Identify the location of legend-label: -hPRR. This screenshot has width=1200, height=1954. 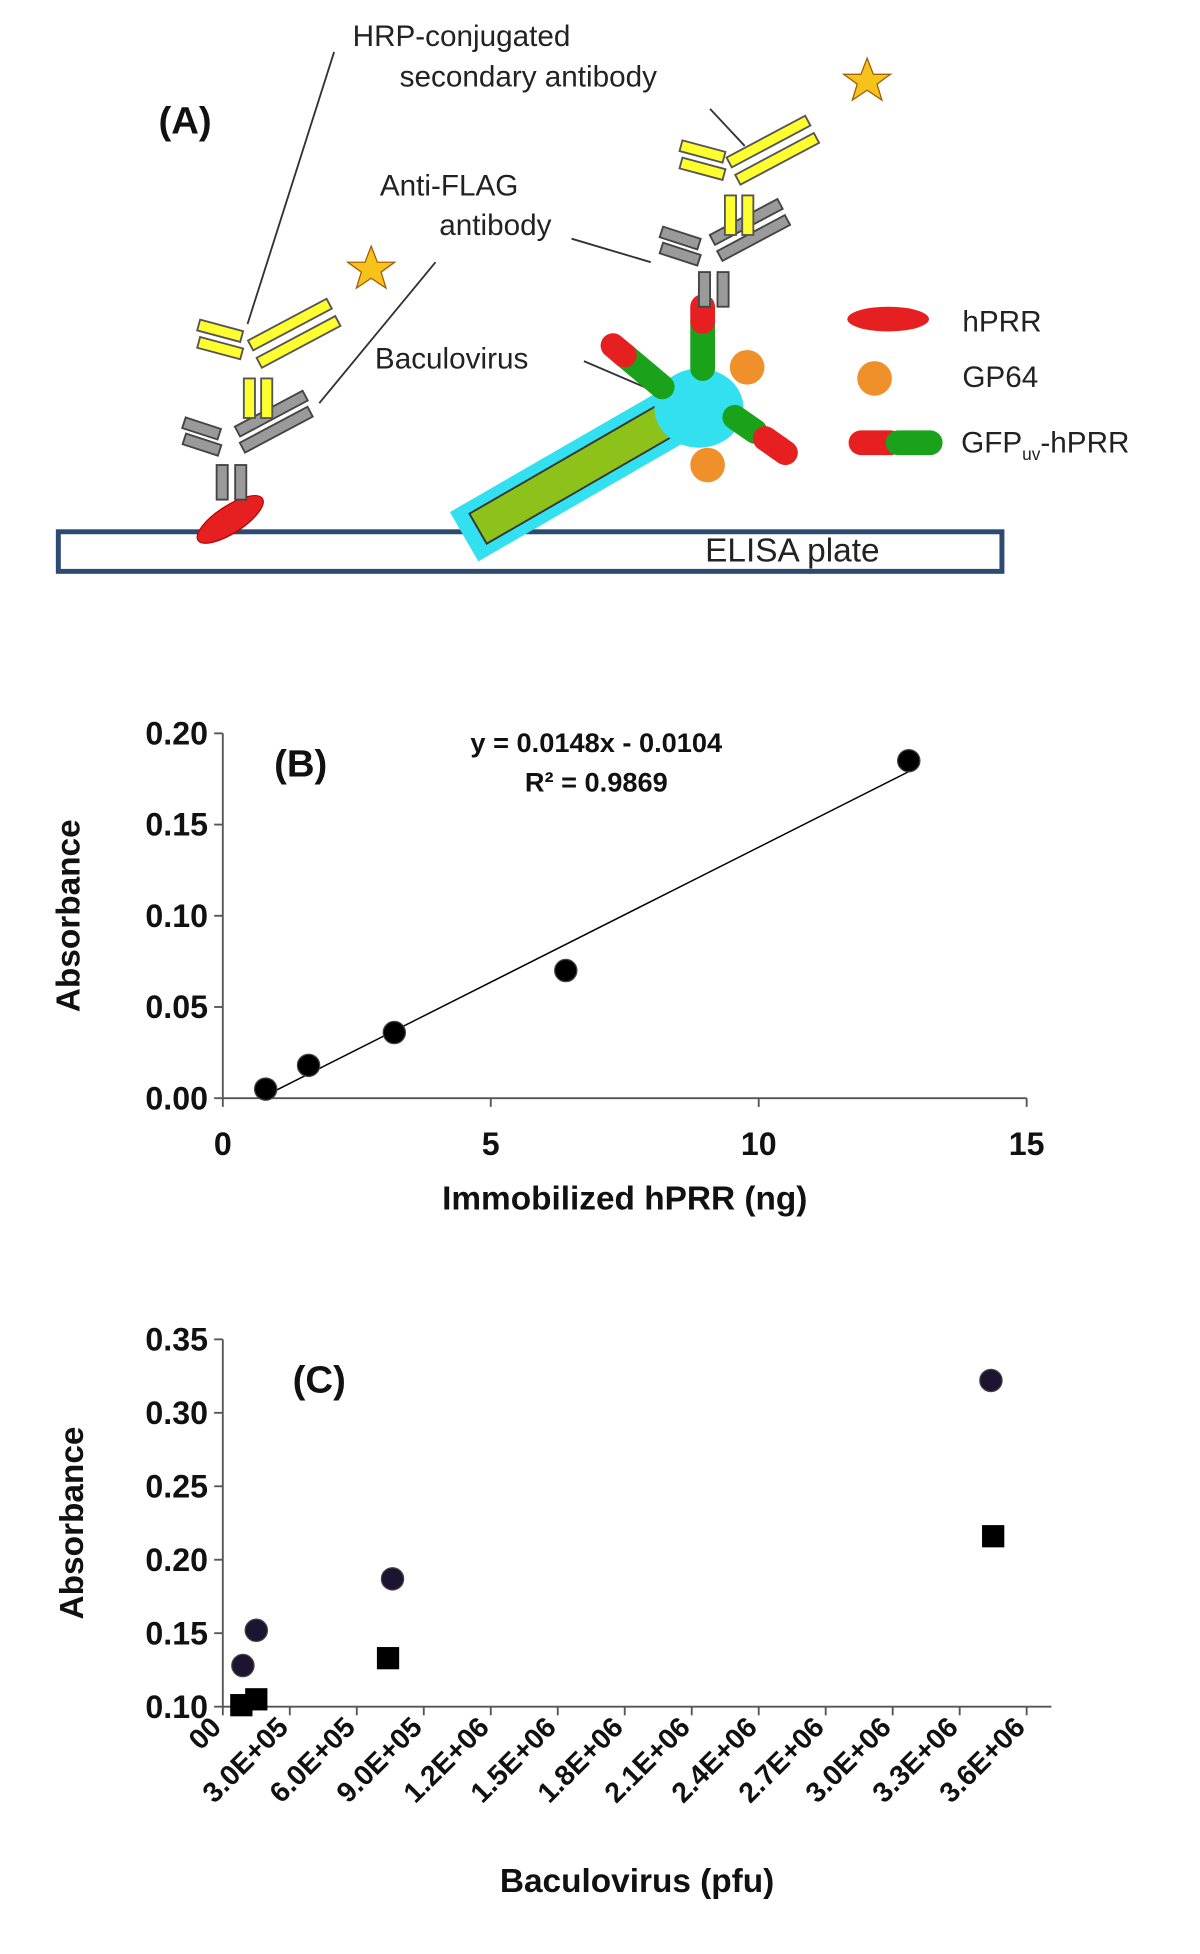
(1084, 443).